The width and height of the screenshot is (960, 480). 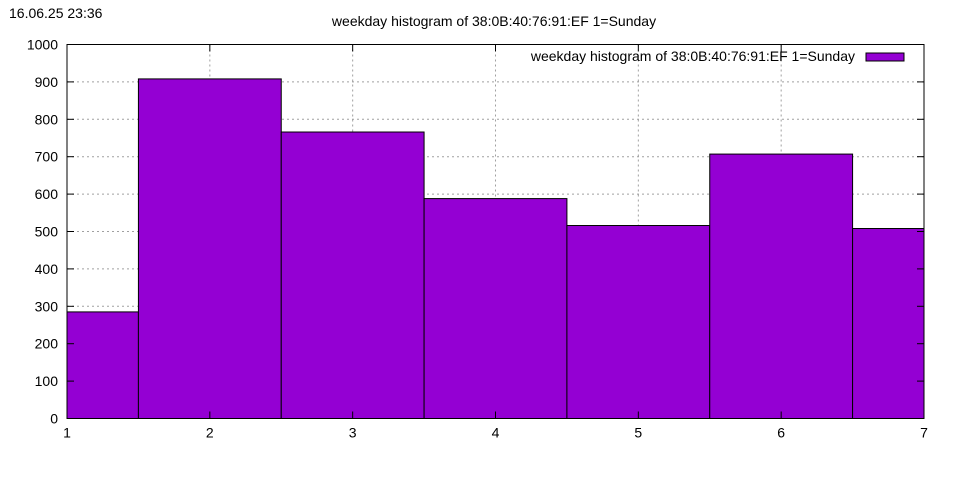 I want to click on y-tick-label: 700, so click(x=47, y=157).